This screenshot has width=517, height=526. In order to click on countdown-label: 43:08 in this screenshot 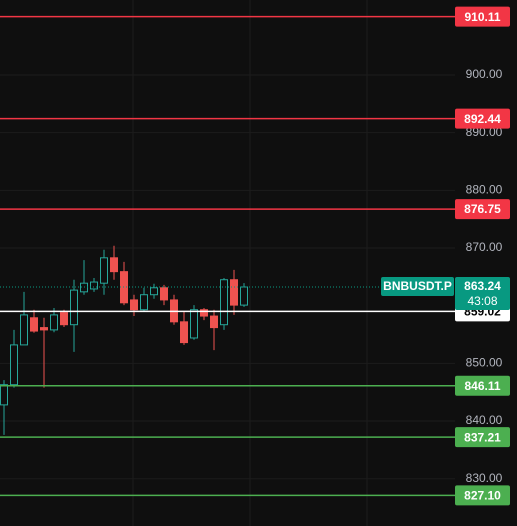, I will do `click(482, 301)`.